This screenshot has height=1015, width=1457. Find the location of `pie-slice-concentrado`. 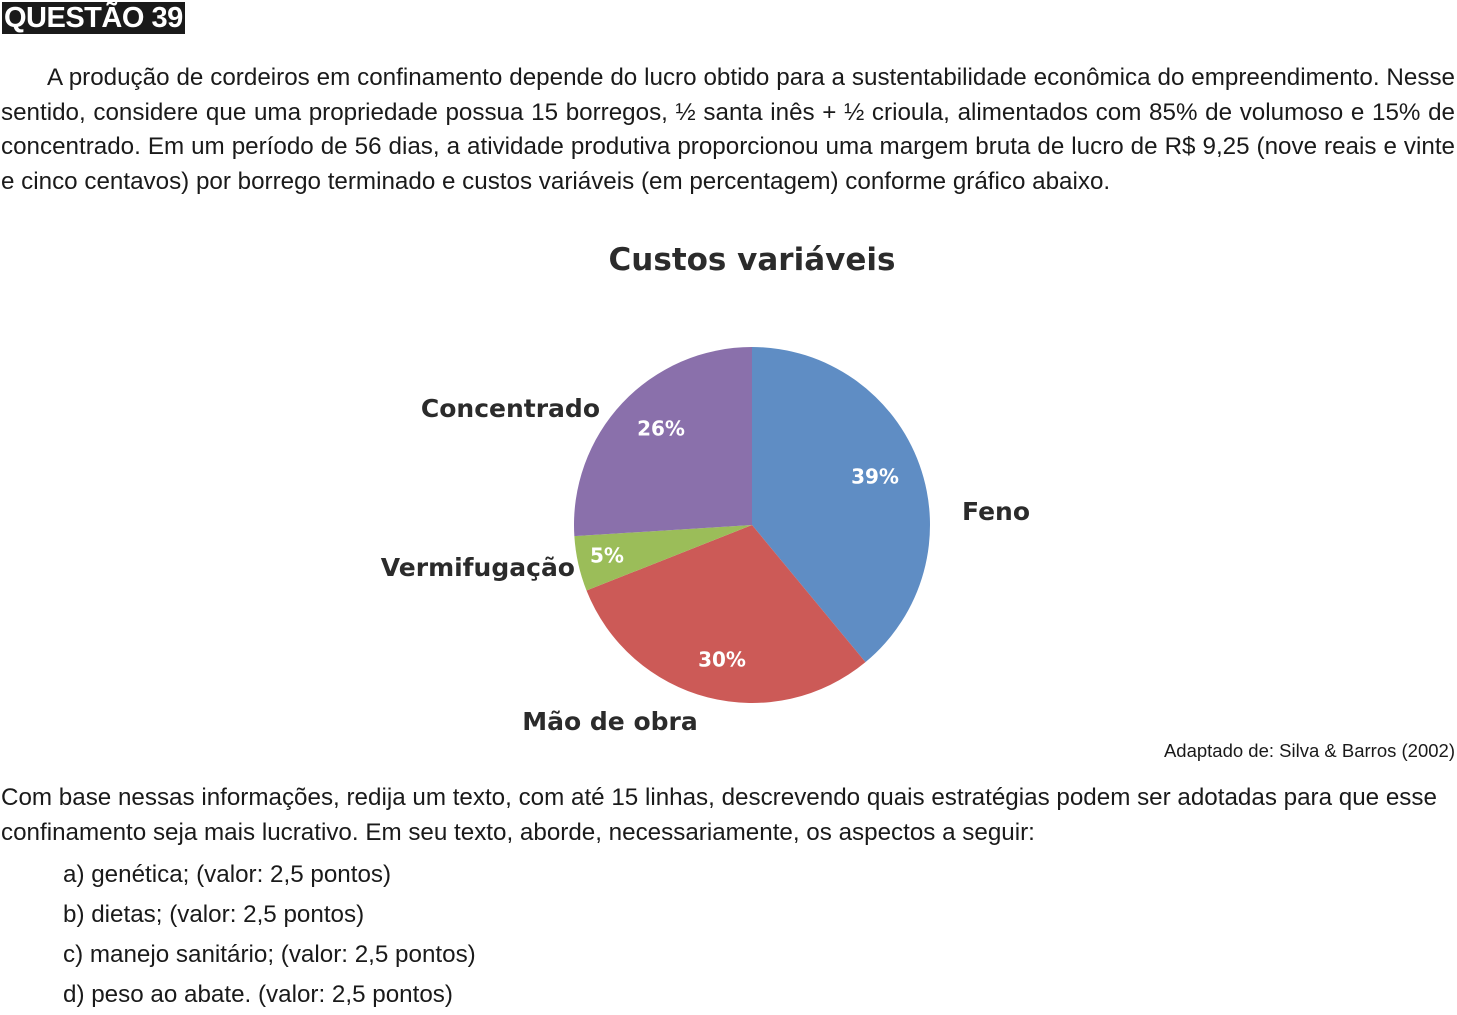

pie-slice-concentrado is located at coordinates (662, 441).